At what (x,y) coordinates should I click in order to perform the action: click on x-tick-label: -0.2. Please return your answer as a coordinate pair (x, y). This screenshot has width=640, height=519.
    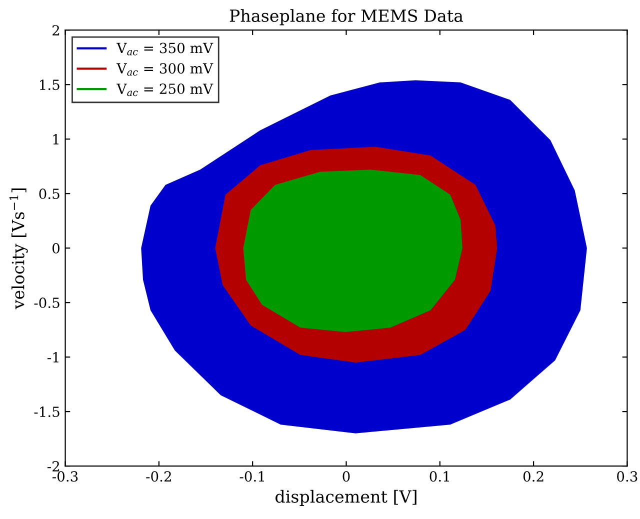
    Looking at the image, I should click on (158, 476).